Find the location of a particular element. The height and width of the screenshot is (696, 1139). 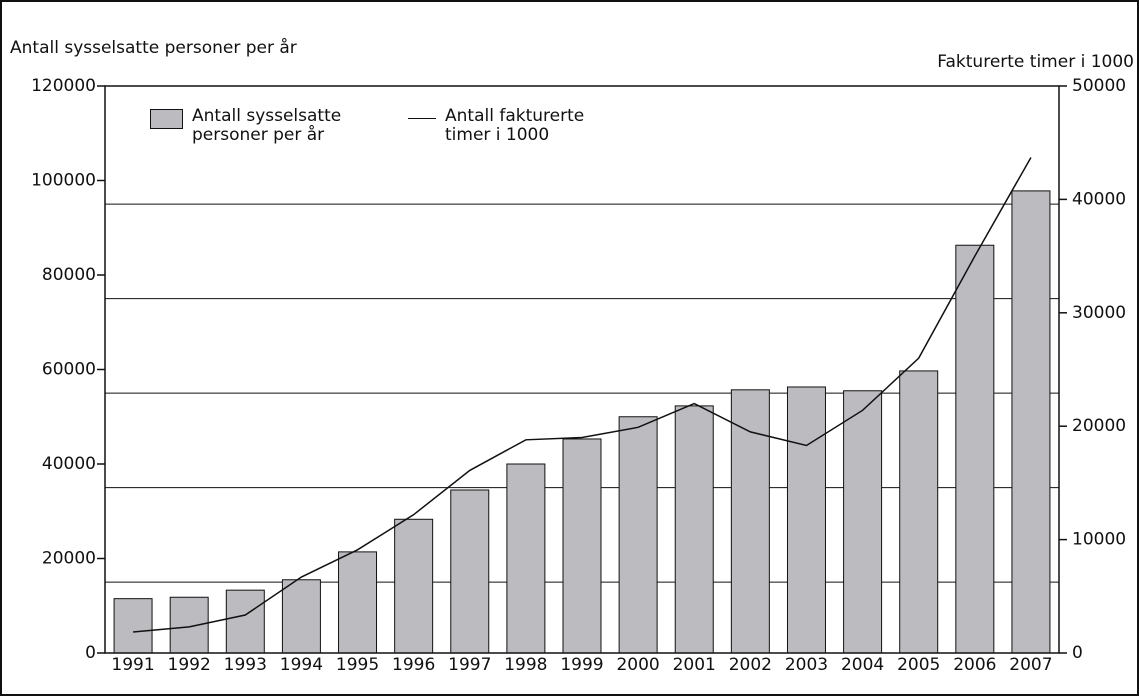

x-tick-label: 2003 is located at coordinates (806, 665).